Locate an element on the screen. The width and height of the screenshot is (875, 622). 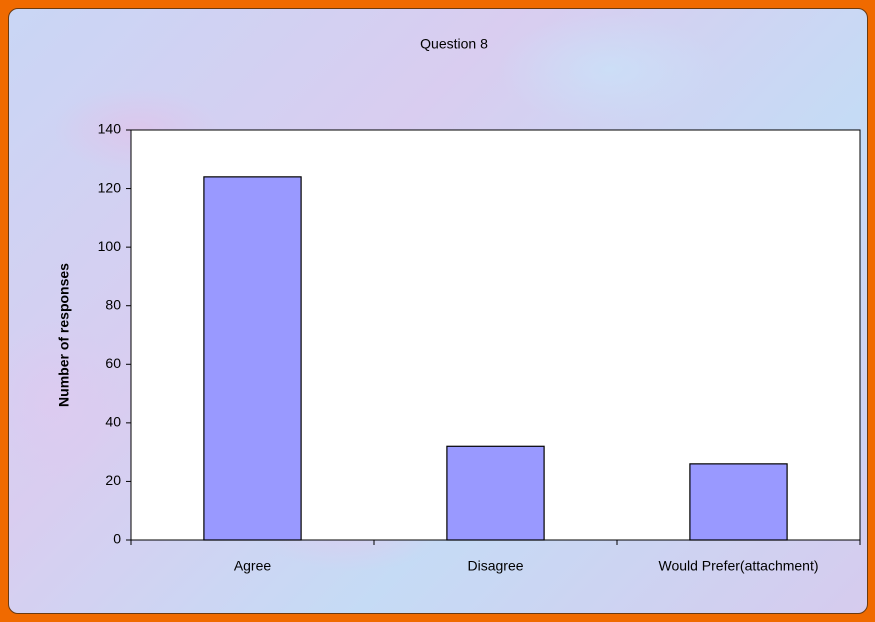
chart-title: Question 8 is located at coordinates (454, 44).